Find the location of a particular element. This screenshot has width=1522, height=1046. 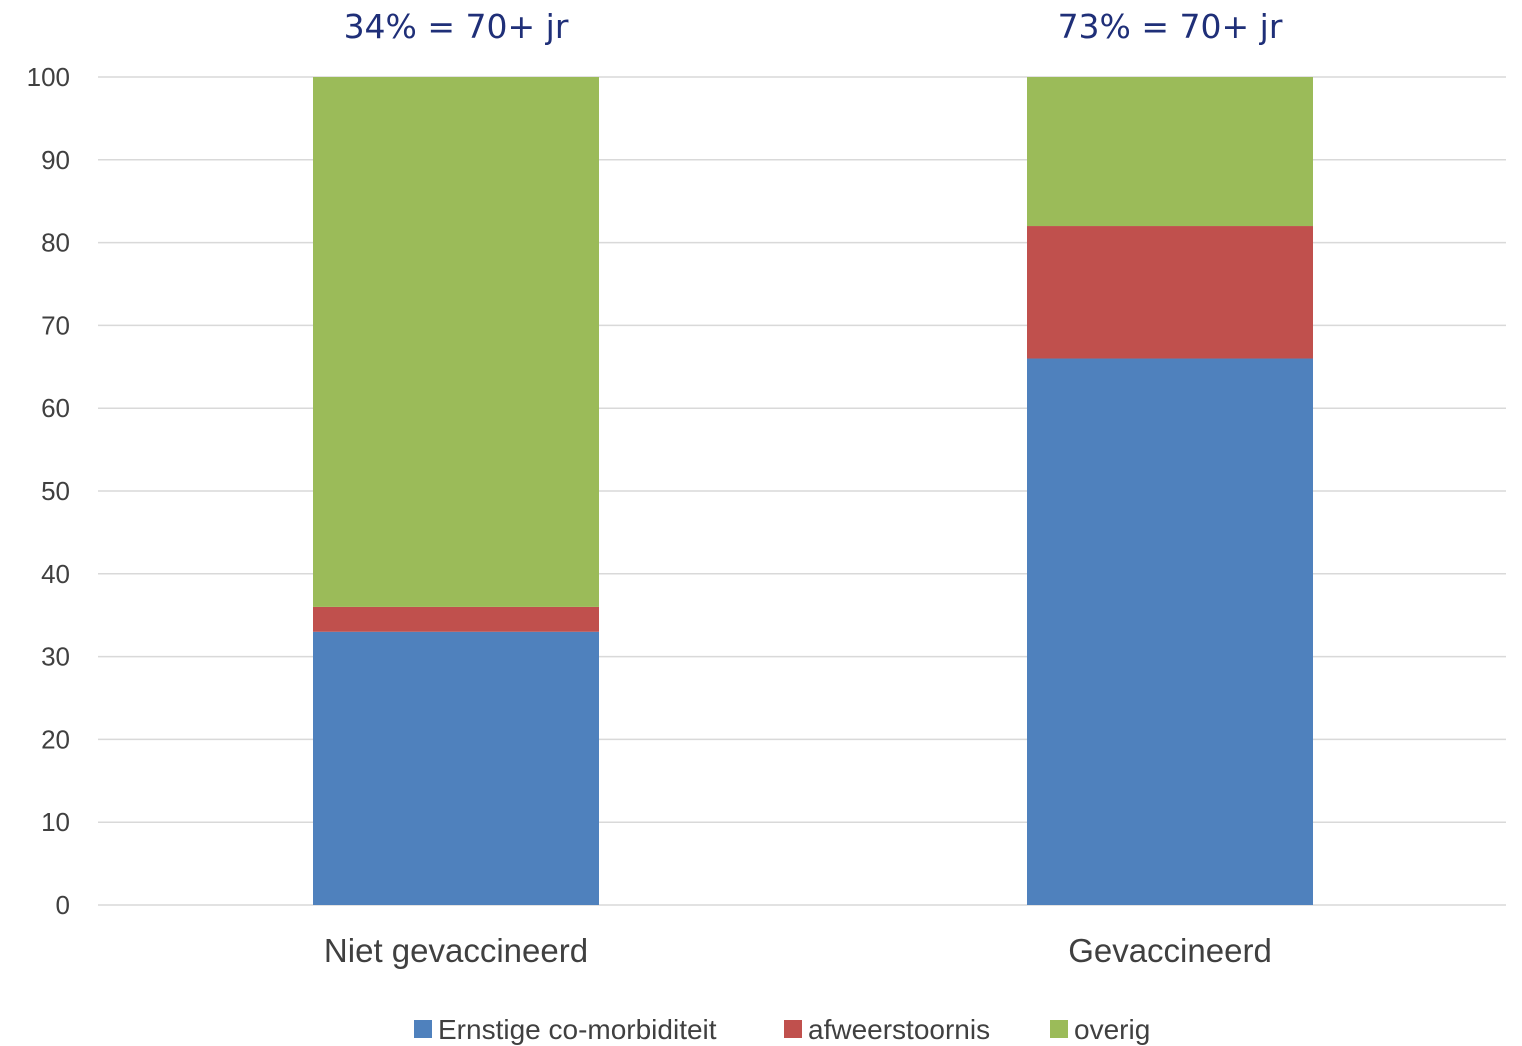

legend-label-2: afweerstoornis is located at coordinates (899, 1029).